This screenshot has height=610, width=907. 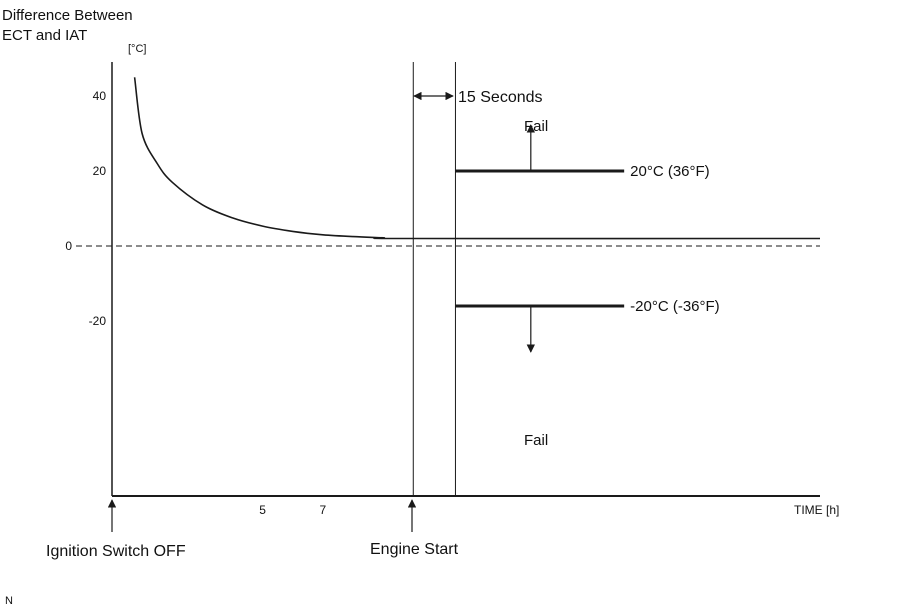 I want to click on x-axis-title: TIME [h], so click(x=816, y=510).